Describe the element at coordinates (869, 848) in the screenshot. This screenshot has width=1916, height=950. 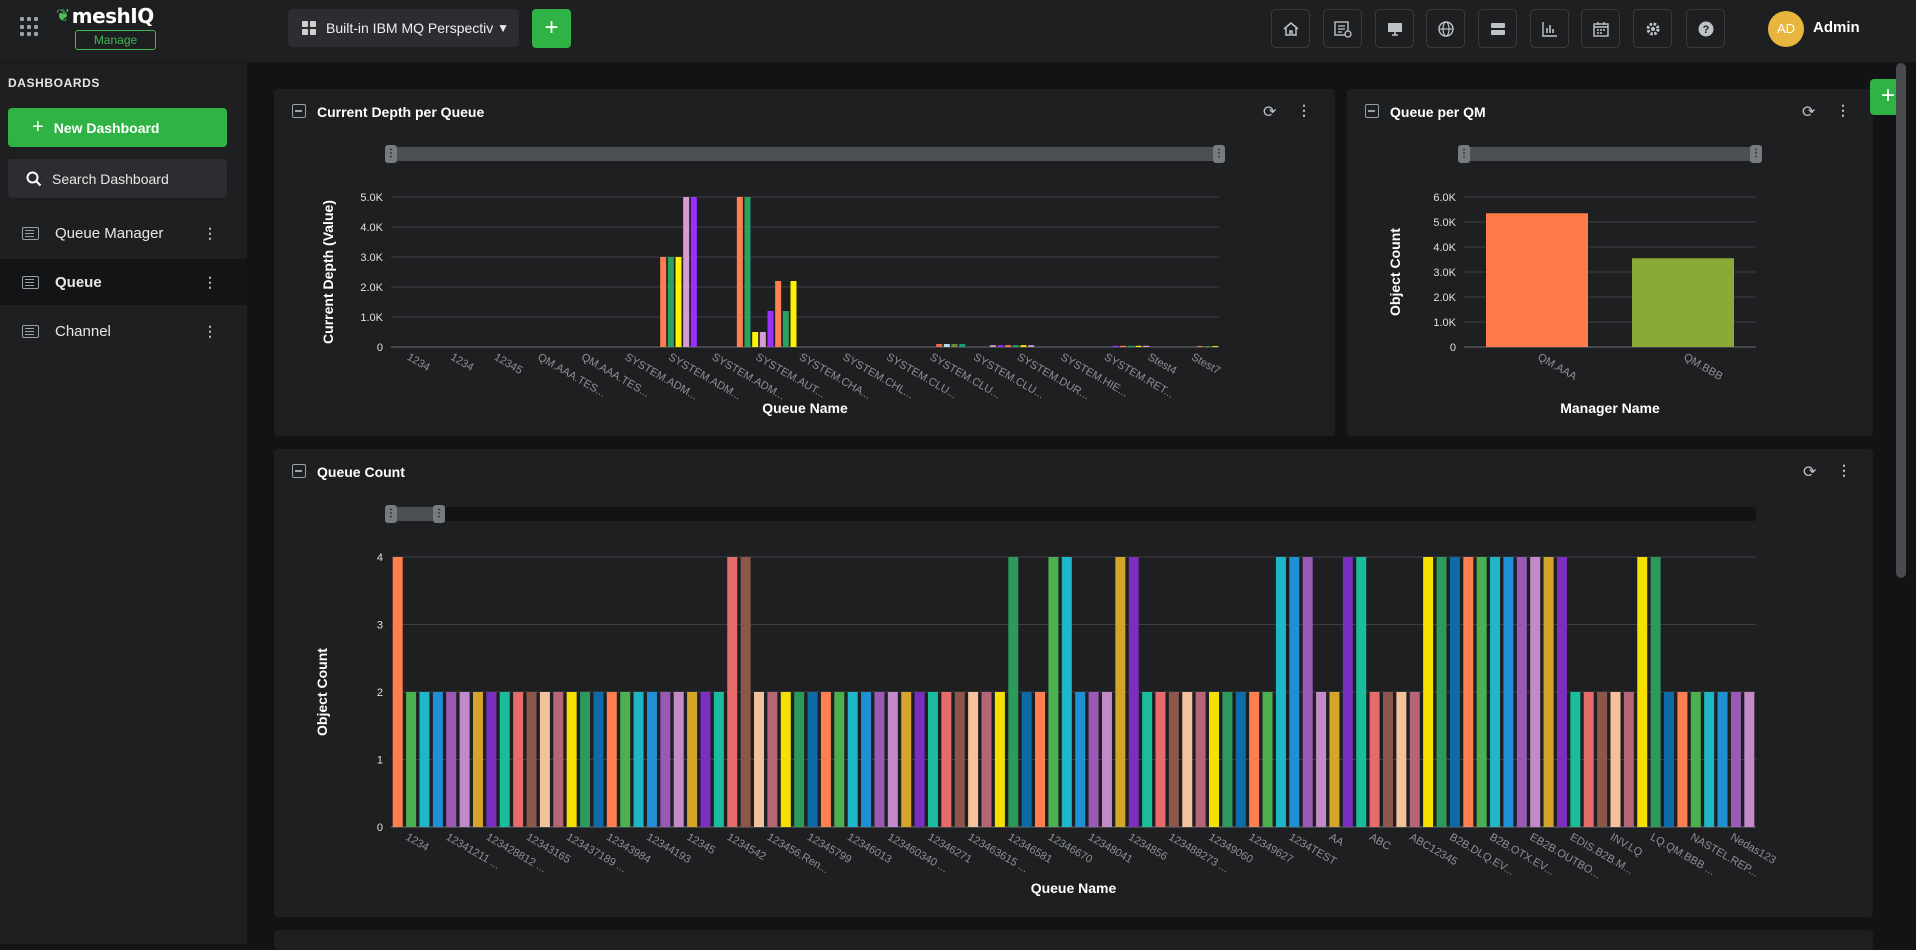
I see `x-tick-label: 12346013` at that location.